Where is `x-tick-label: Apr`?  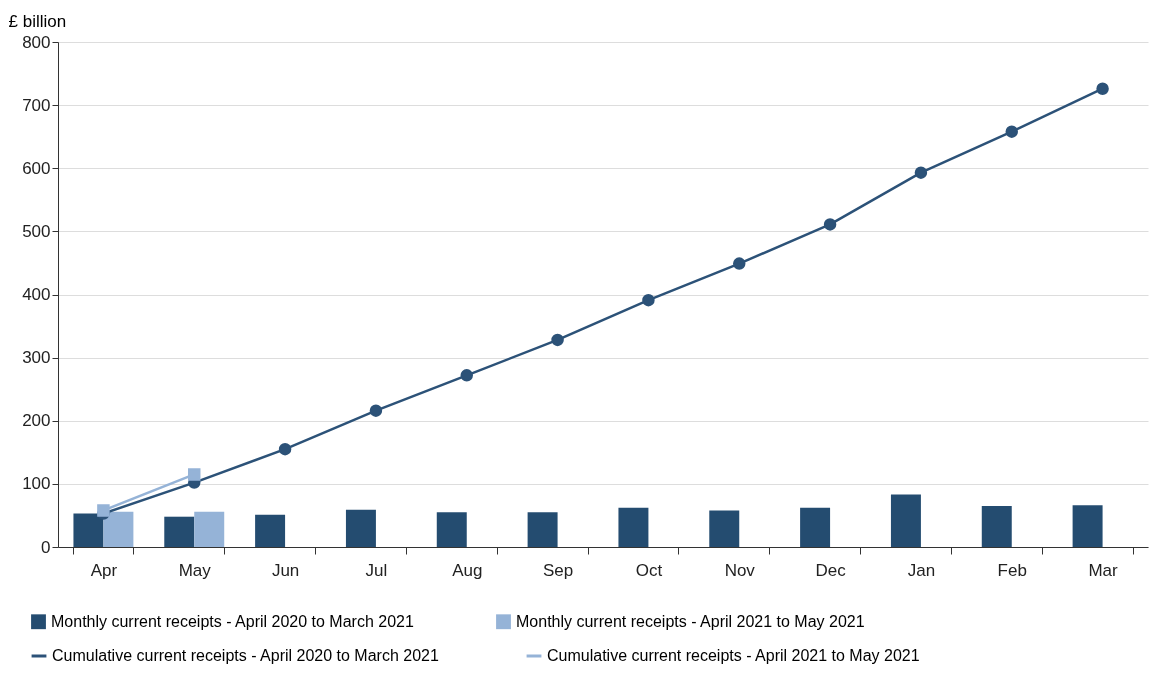
x-tick-label: Apr is located at coordinates (104, 570).